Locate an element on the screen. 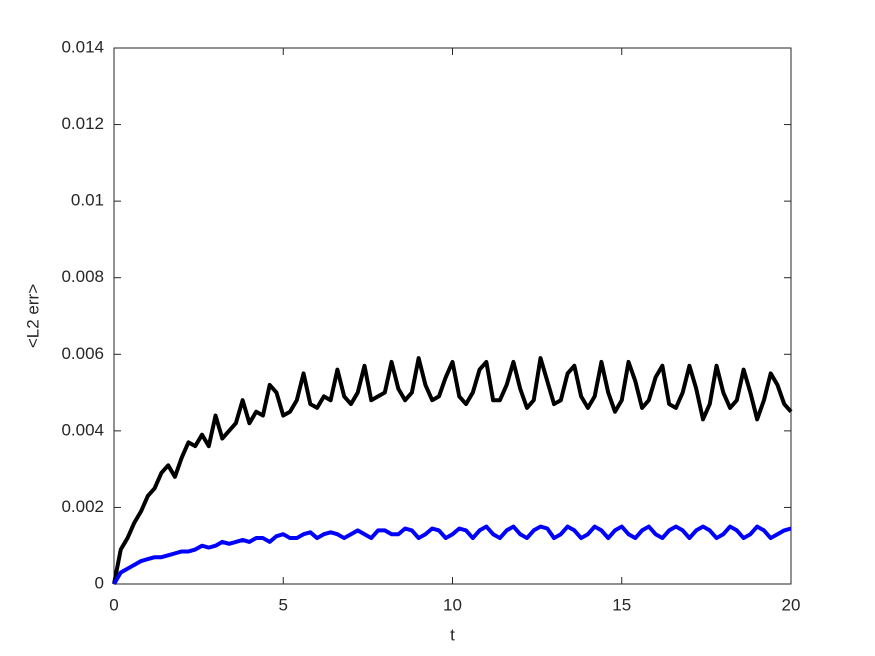 The height and width of the screenshot is (656, 875). y-tick-label: 0.008 is located at coordinates (82, 276).